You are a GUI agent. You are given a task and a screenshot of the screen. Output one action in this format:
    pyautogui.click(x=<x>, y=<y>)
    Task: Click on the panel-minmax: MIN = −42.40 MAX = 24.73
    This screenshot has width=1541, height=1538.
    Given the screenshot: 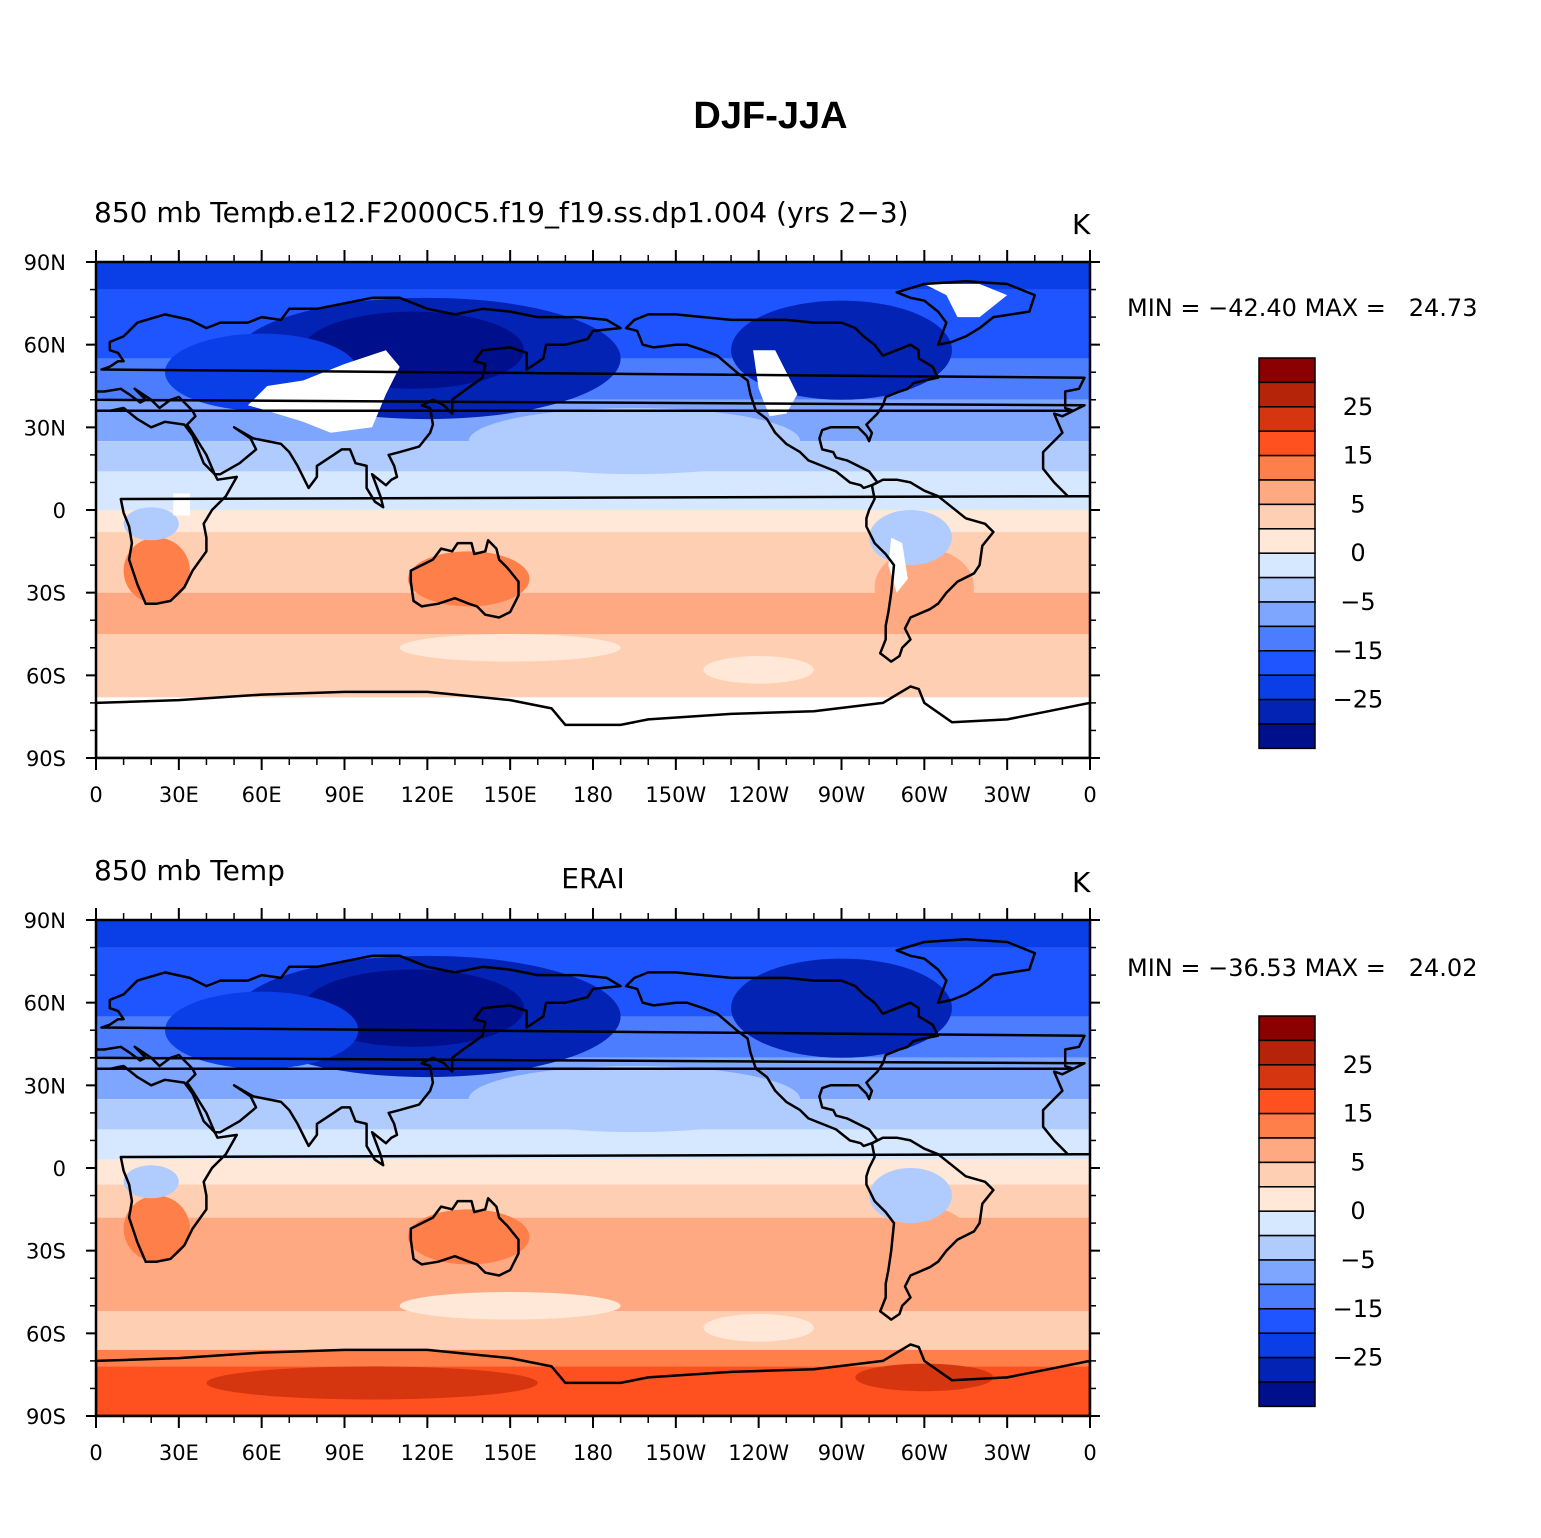 What is the action you would take?
    pyautogui.click(x=1302, y=308)
    